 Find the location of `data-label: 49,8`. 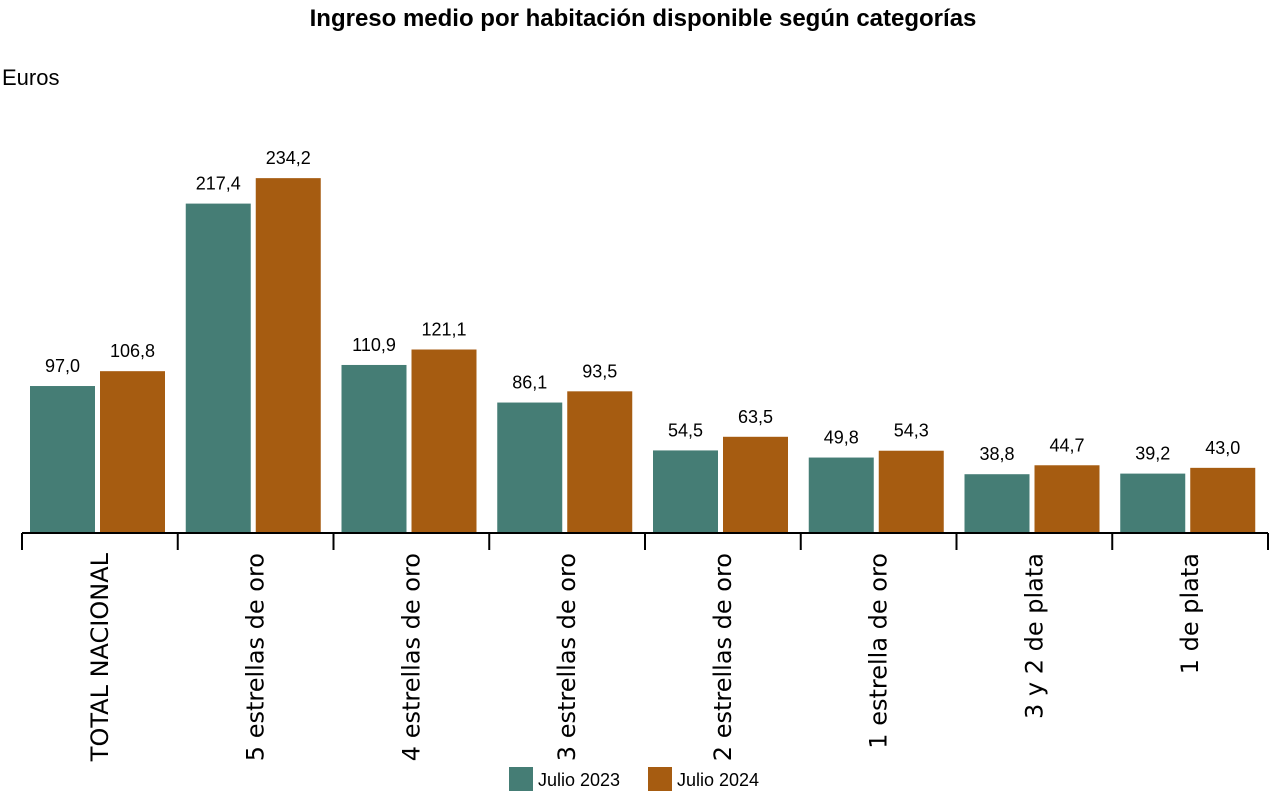

data-label: 49,8 is located at coordinates (841, 438).